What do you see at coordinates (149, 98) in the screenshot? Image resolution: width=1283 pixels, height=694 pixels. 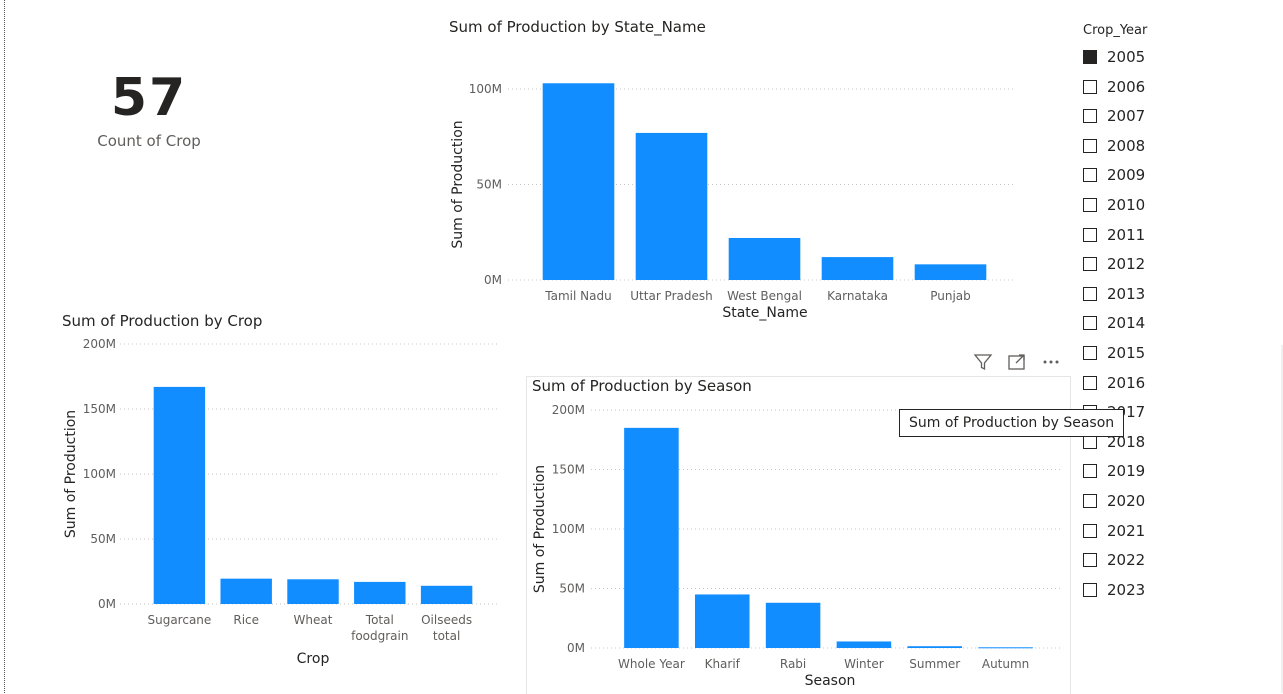 I see `count-of-crop-value: 57` at bounding box center [149, 98].